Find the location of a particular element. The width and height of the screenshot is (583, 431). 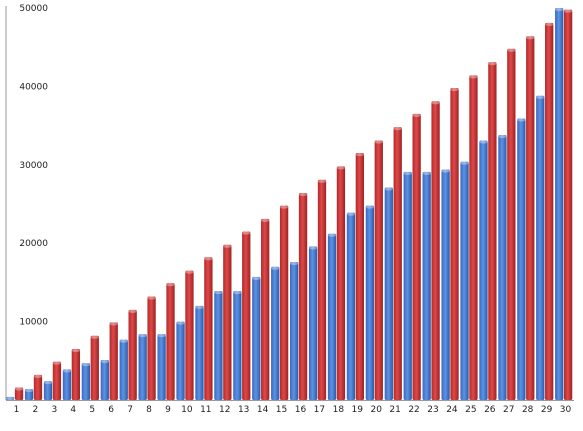

x-tick-label-10: 10 is located at coordinates (187, 410).